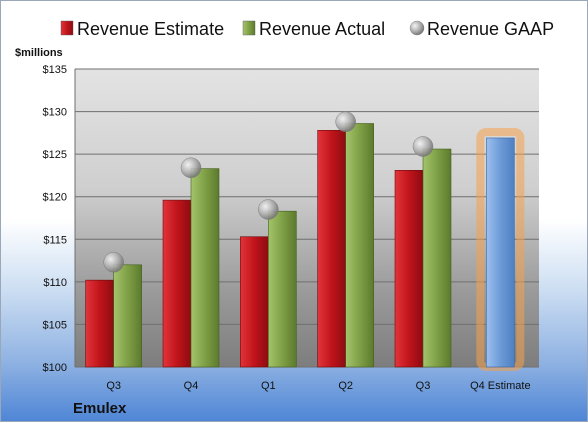 The image size is (588, 423). I want to click on x-tick-label: Q1, so click(268, 386).